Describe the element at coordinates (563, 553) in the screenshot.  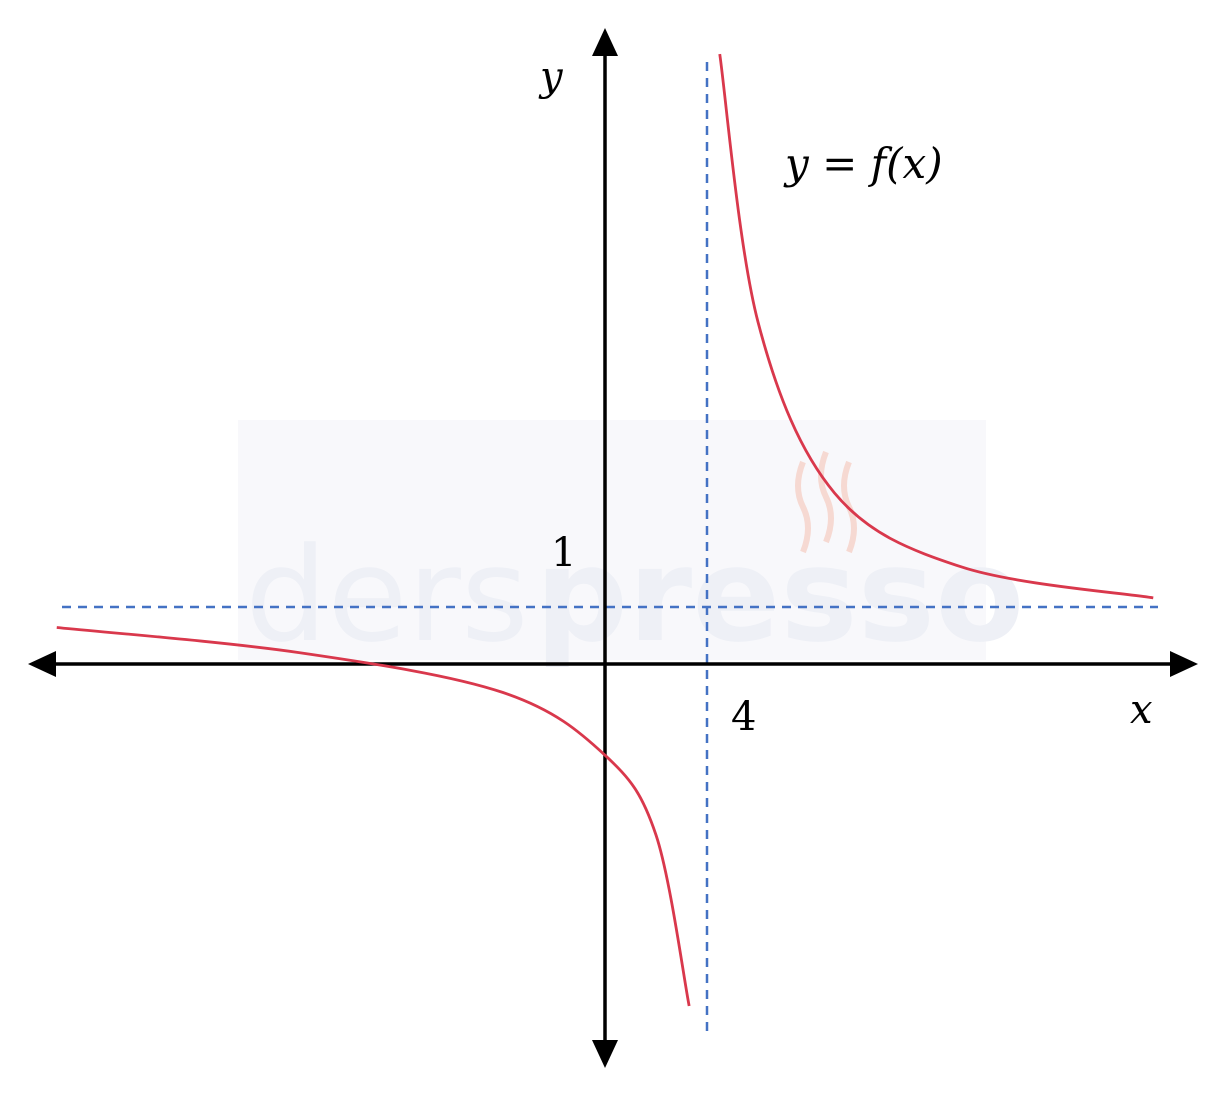
I see `horizontal-asymptote-tick-label: 1` at that location.